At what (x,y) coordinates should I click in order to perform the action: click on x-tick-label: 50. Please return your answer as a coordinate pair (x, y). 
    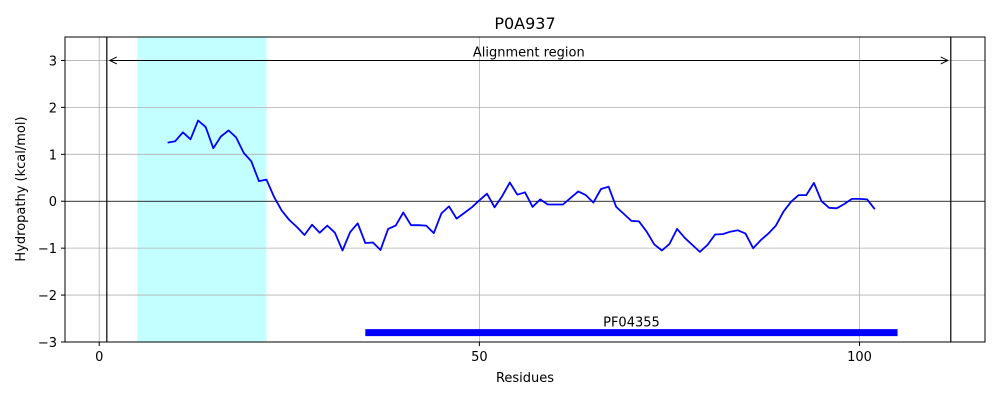
    Looking at the image, I should click on (479, 357).